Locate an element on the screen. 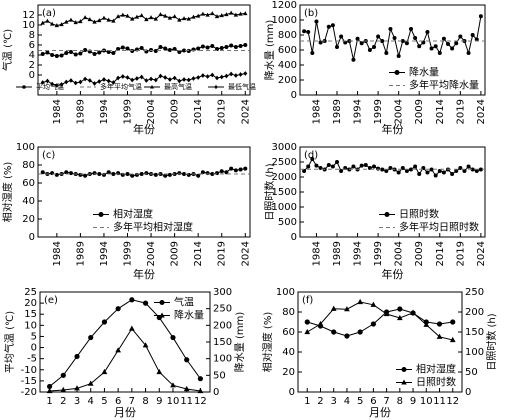 The image size is (517, 420). y-tick-label: 20 is located at coordinates (30, 303).